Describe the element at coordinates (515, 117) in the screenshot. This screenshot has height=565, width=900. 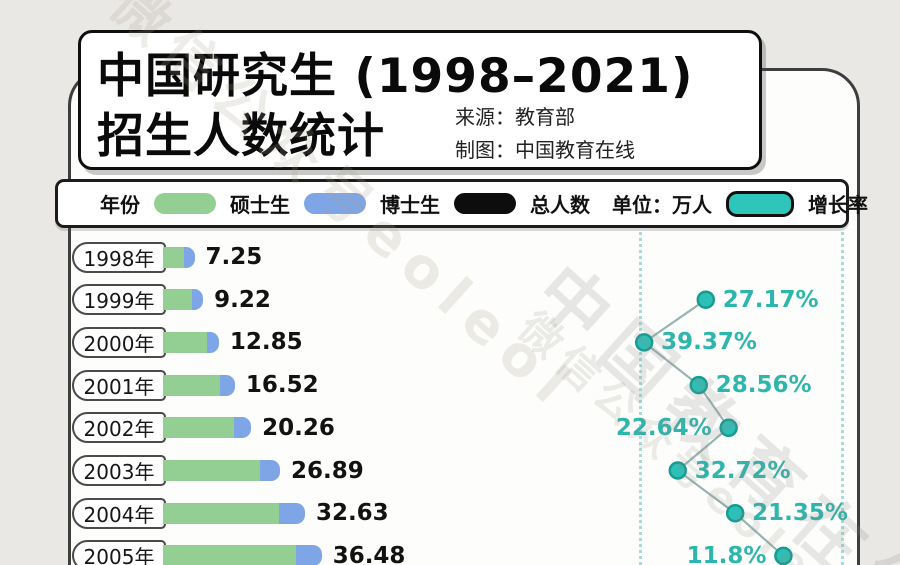
I see `source-line: 来源：教育部` at that location.